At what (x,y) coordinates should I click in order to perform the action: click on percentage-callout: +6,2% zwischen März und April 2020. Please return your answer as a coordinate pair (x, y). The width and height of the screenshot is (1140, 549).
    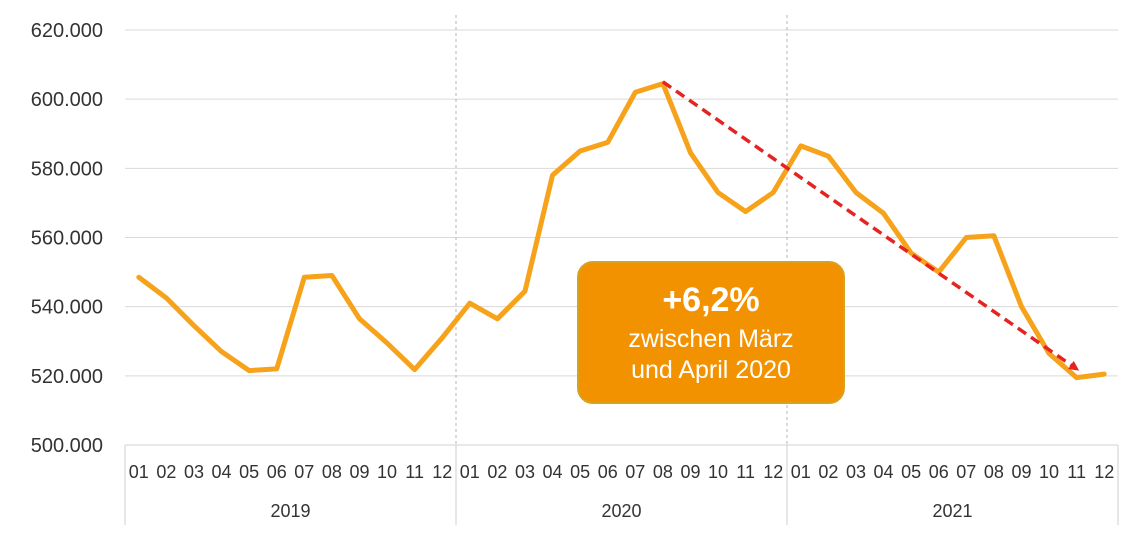
    Looking at the image, I should click on (711, 332).